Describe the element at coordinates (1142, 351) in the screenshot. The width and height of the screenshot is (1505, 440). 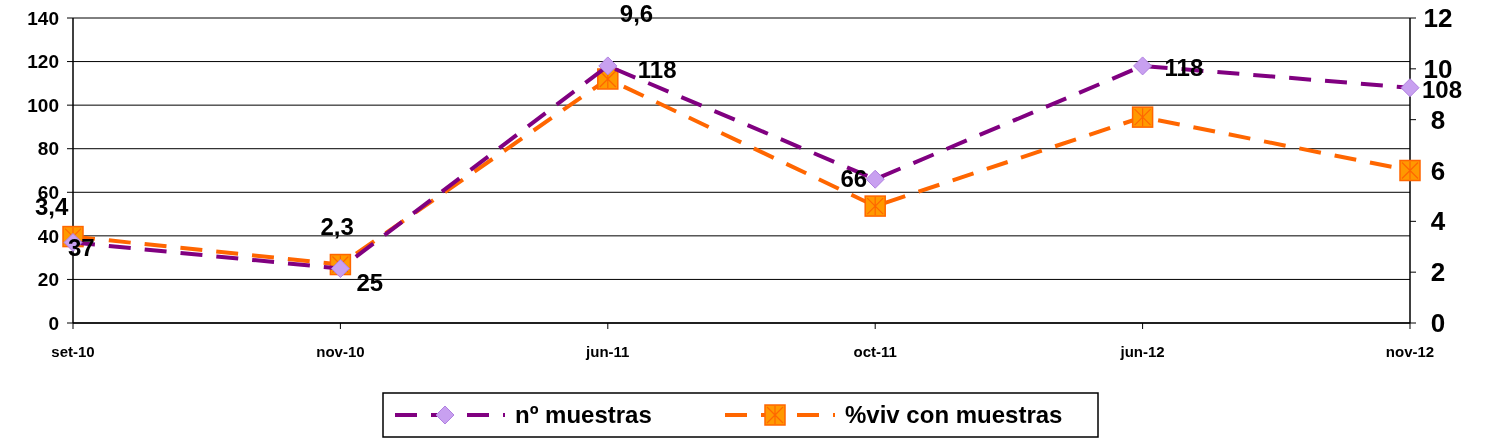
I see `x-tick-label: jun-12` at that location.